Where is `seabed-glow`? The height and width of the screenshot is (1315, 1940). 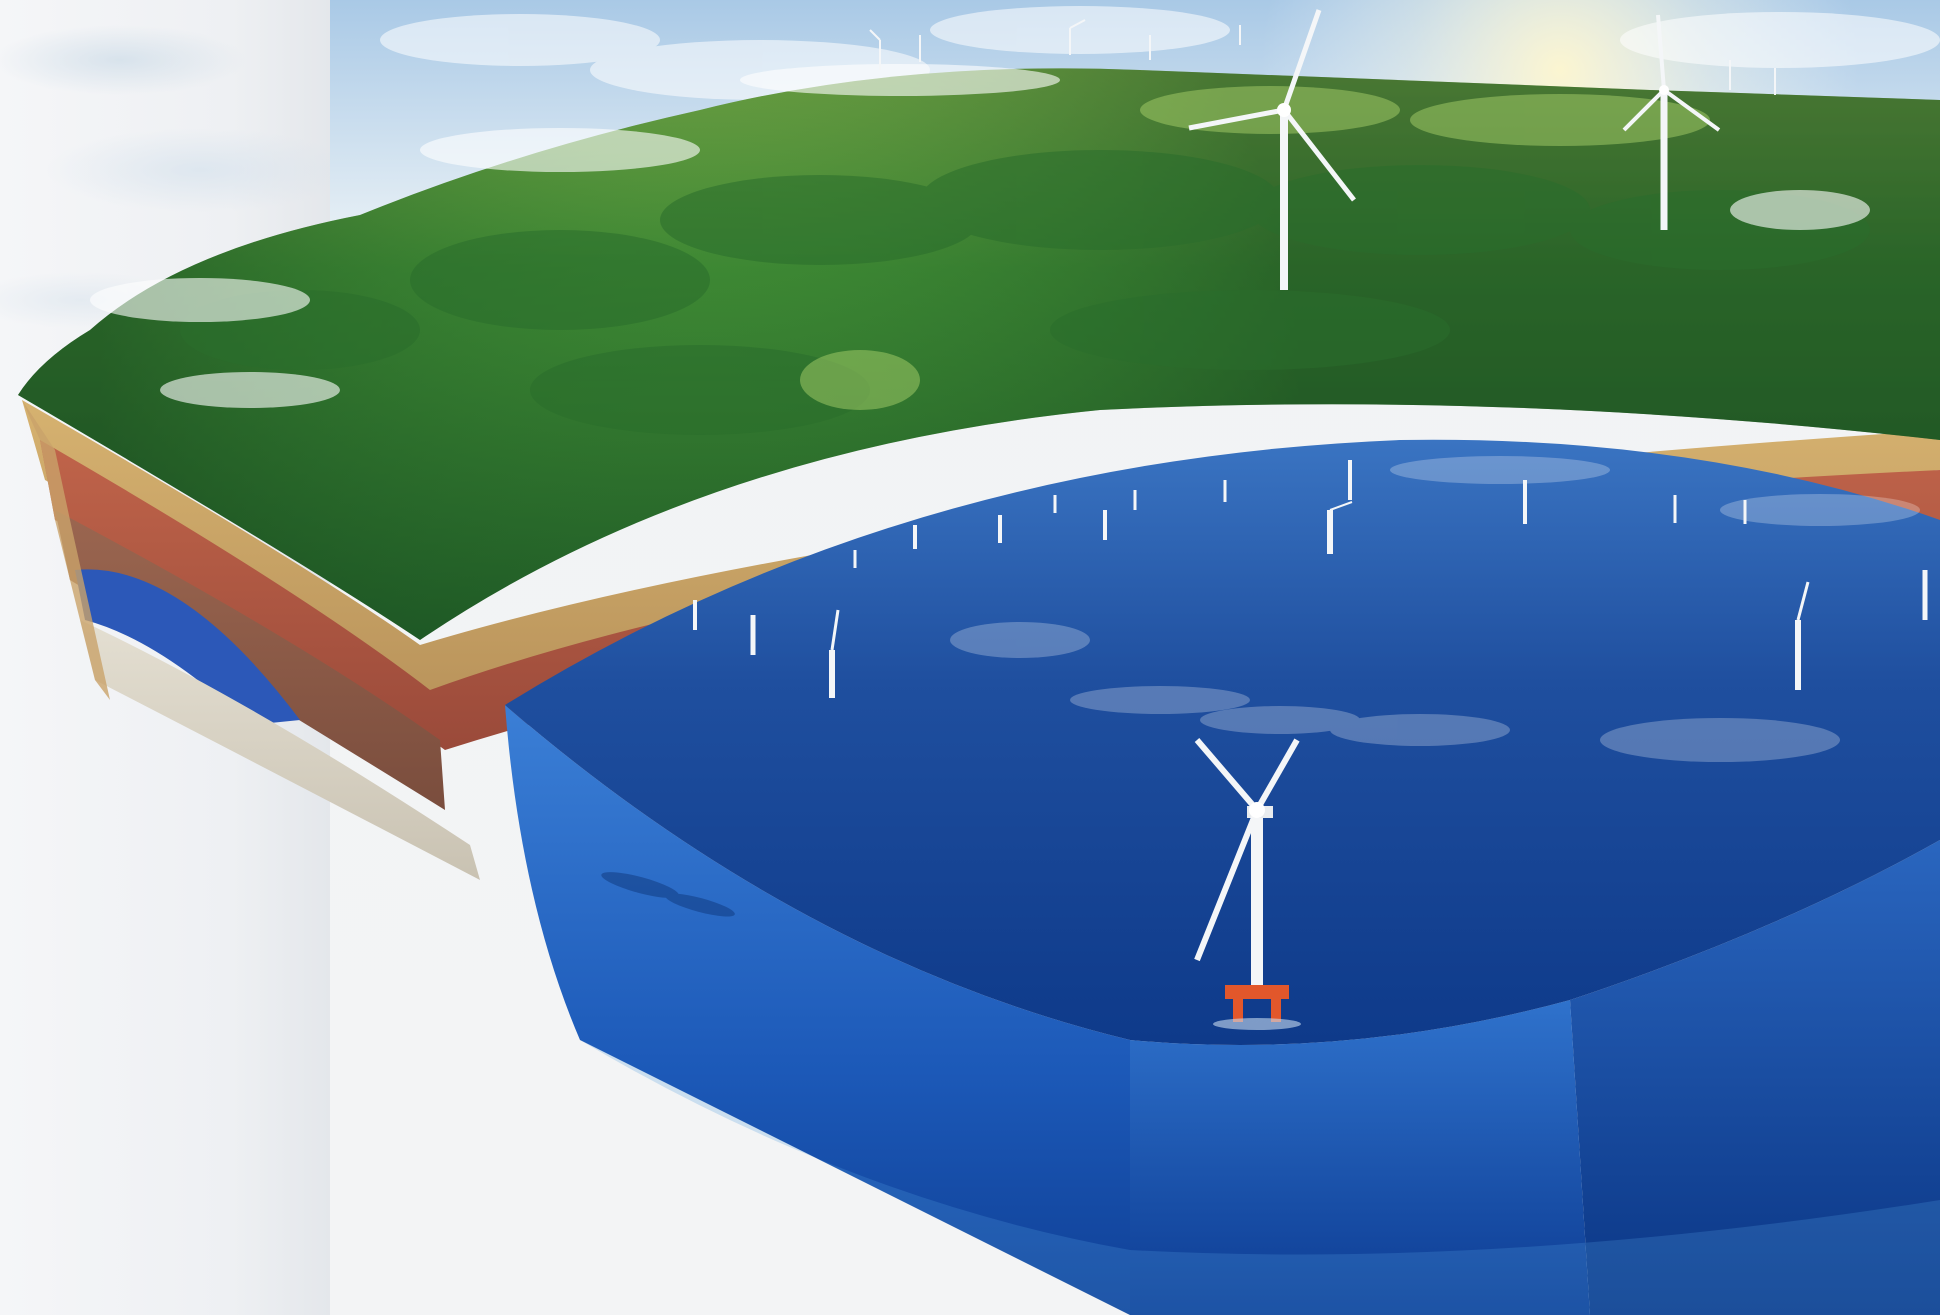 seabed-glow is located at coordinates (1260, 1177).